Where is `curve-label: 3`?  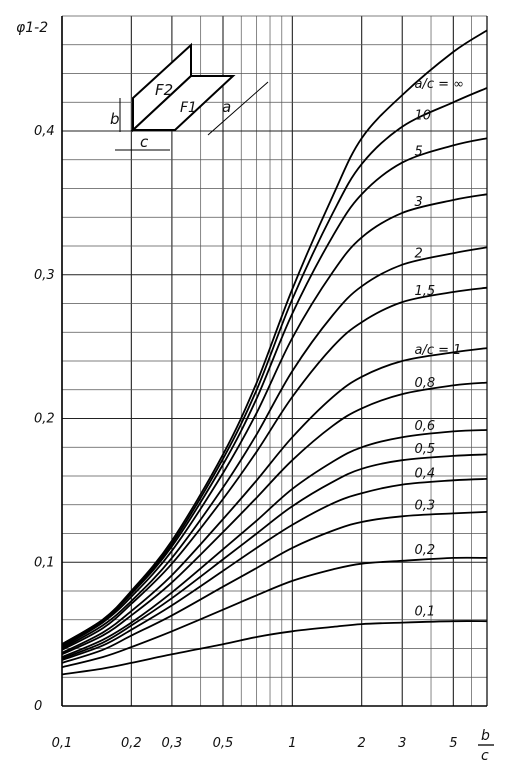
curve-label: 3 is located at coordinates (418, 202).